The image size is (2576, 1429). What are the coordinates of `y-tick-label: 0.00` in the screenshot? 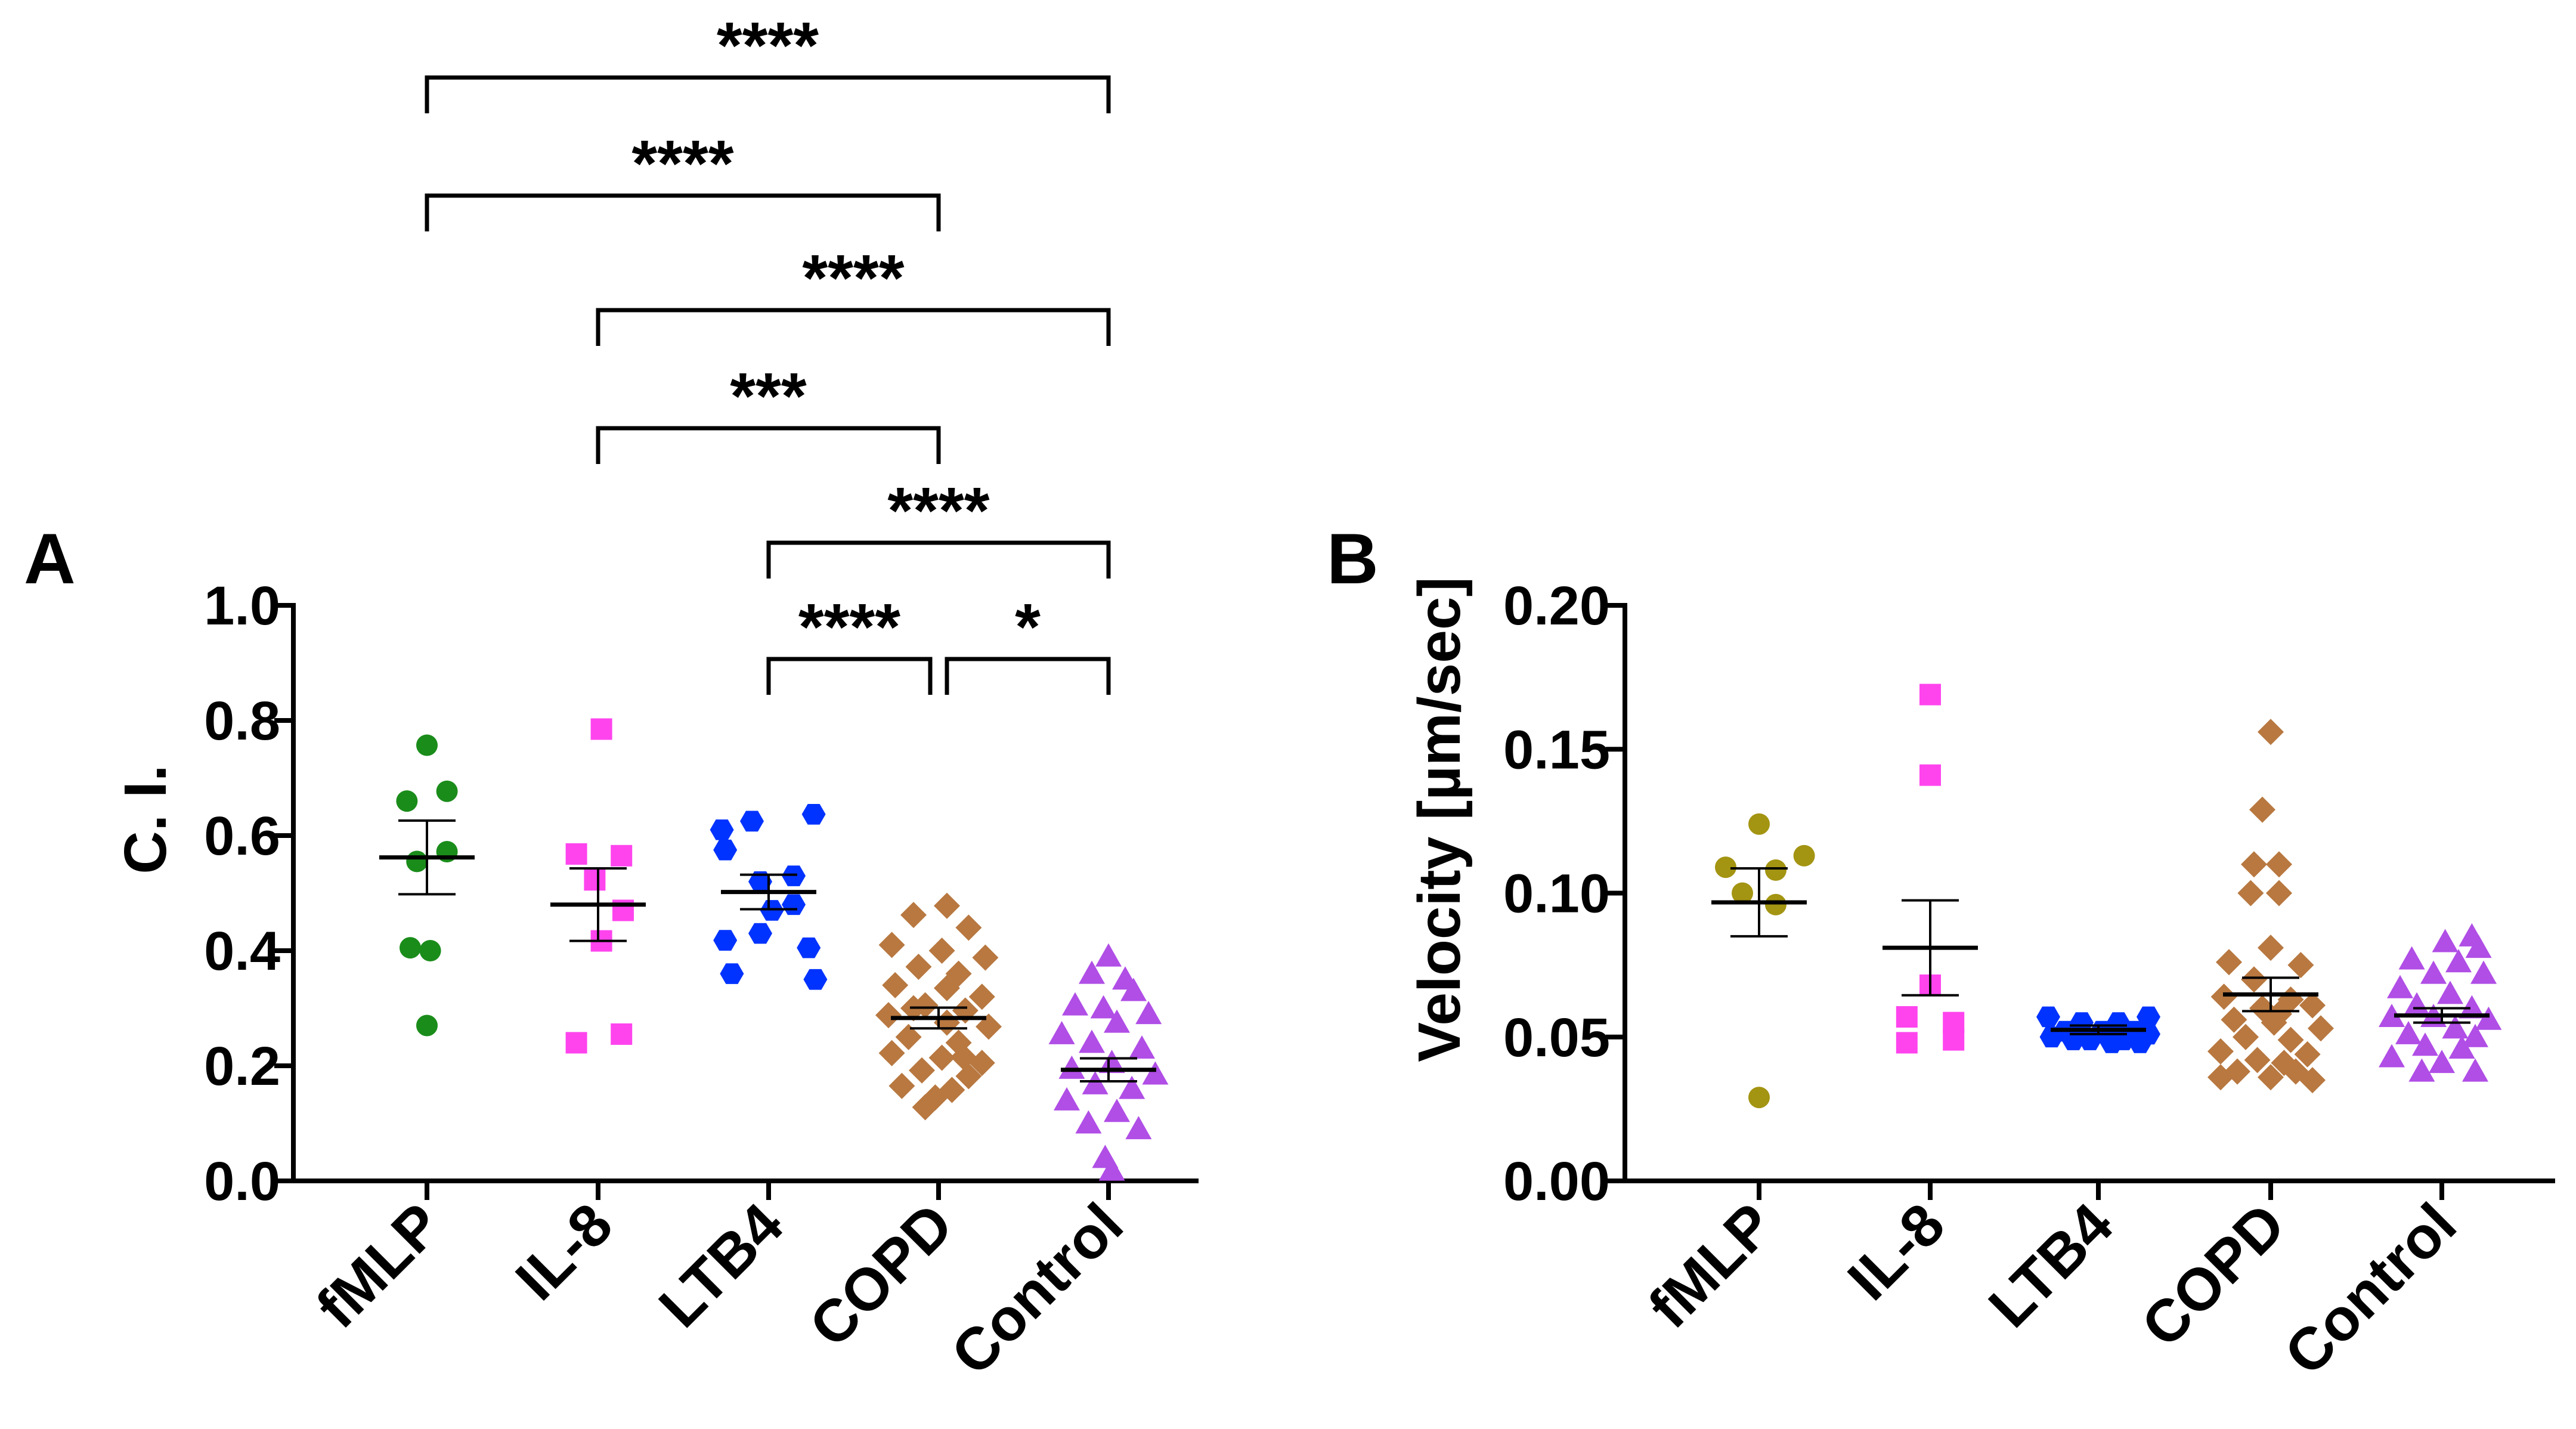 It's located at (1557, 1181).